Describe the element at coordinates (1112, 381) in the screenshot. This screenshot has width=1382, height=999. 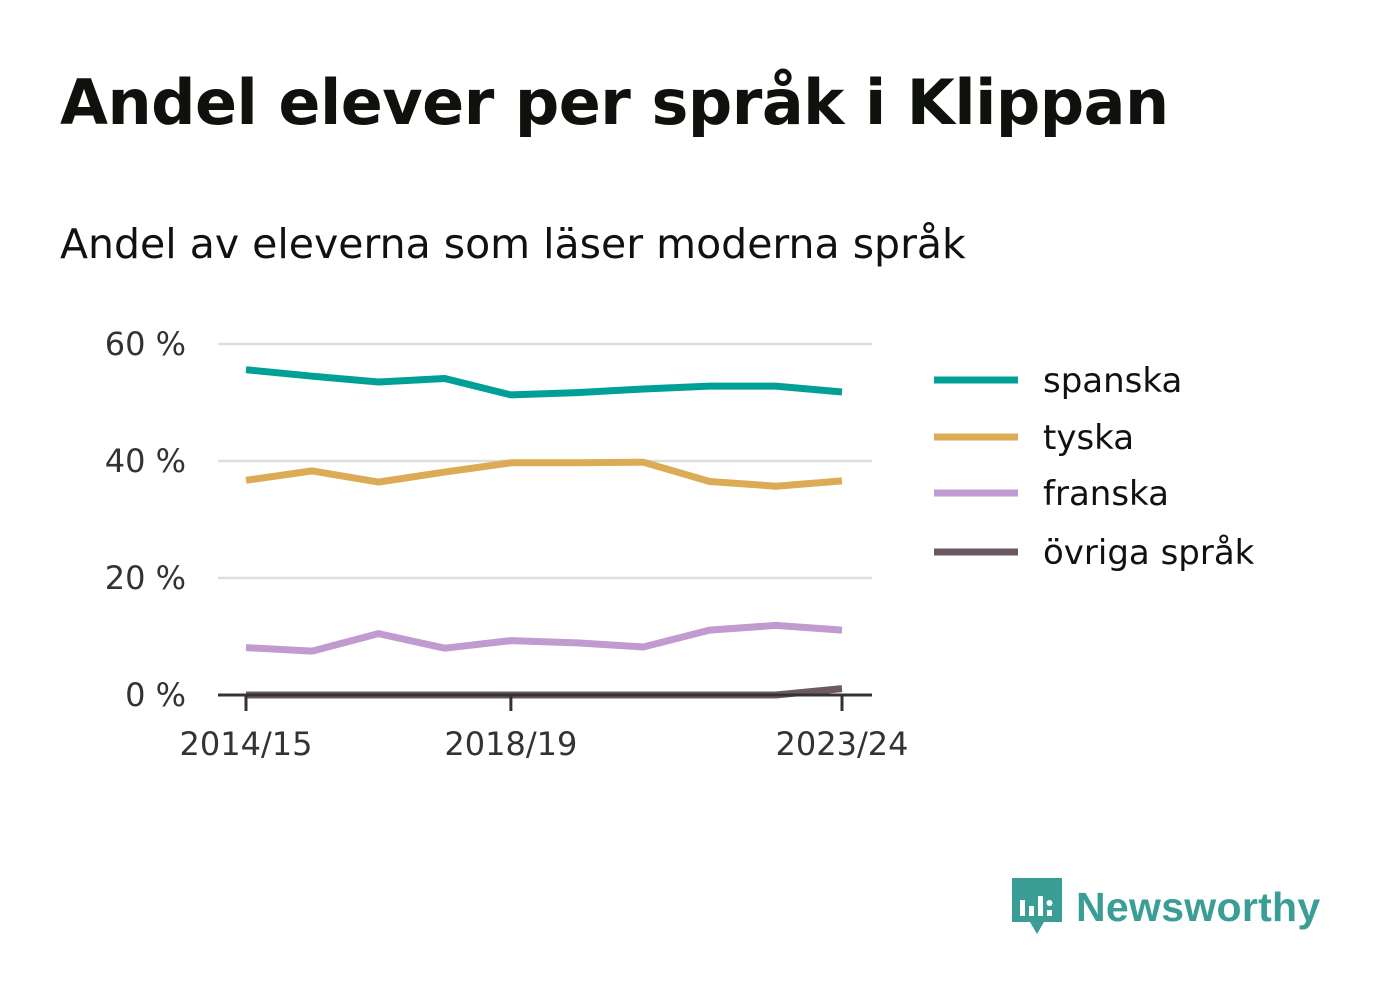
I see `legend-label-0: spanska` at that location.